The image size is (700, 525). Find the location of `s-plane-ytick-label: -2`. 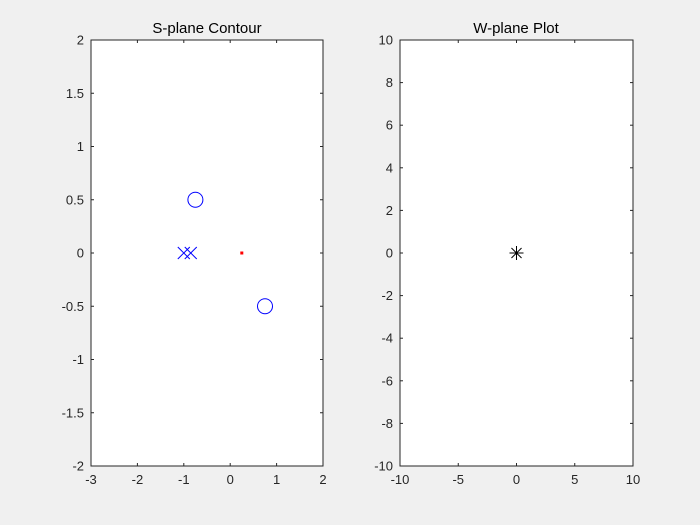

s-plane-ytick-label: -2 is located at coordinates (78, 466).